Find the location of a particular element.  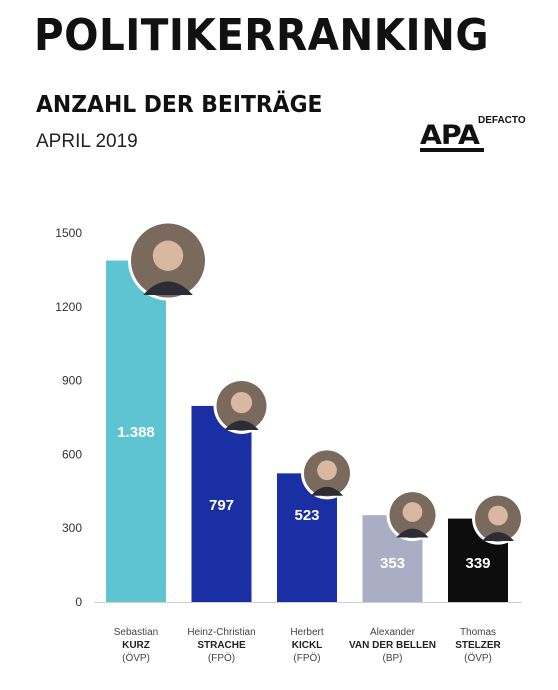

category-last-name: VAN DER BELLEN is located at coordinates (392, 645).